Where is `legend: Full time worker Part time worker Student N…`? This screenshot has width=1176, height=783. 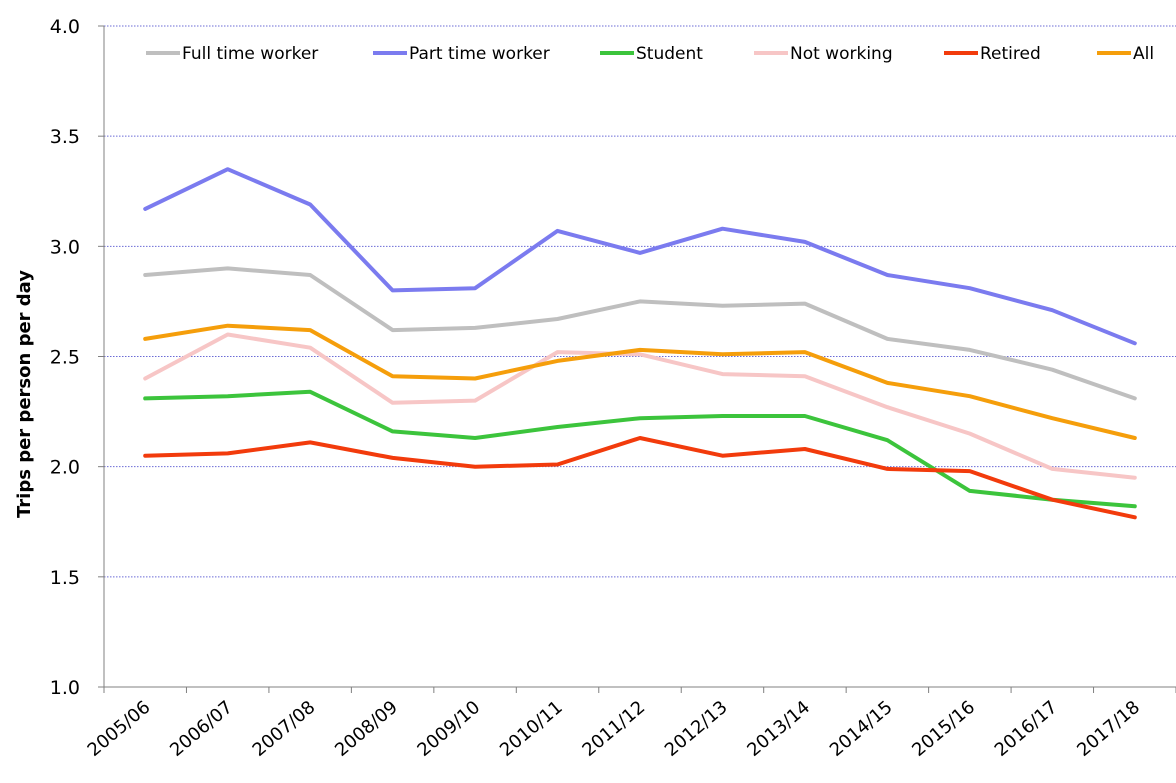
legend: Full time worker Part time worker Student N… is located at coordinates (650, 54).